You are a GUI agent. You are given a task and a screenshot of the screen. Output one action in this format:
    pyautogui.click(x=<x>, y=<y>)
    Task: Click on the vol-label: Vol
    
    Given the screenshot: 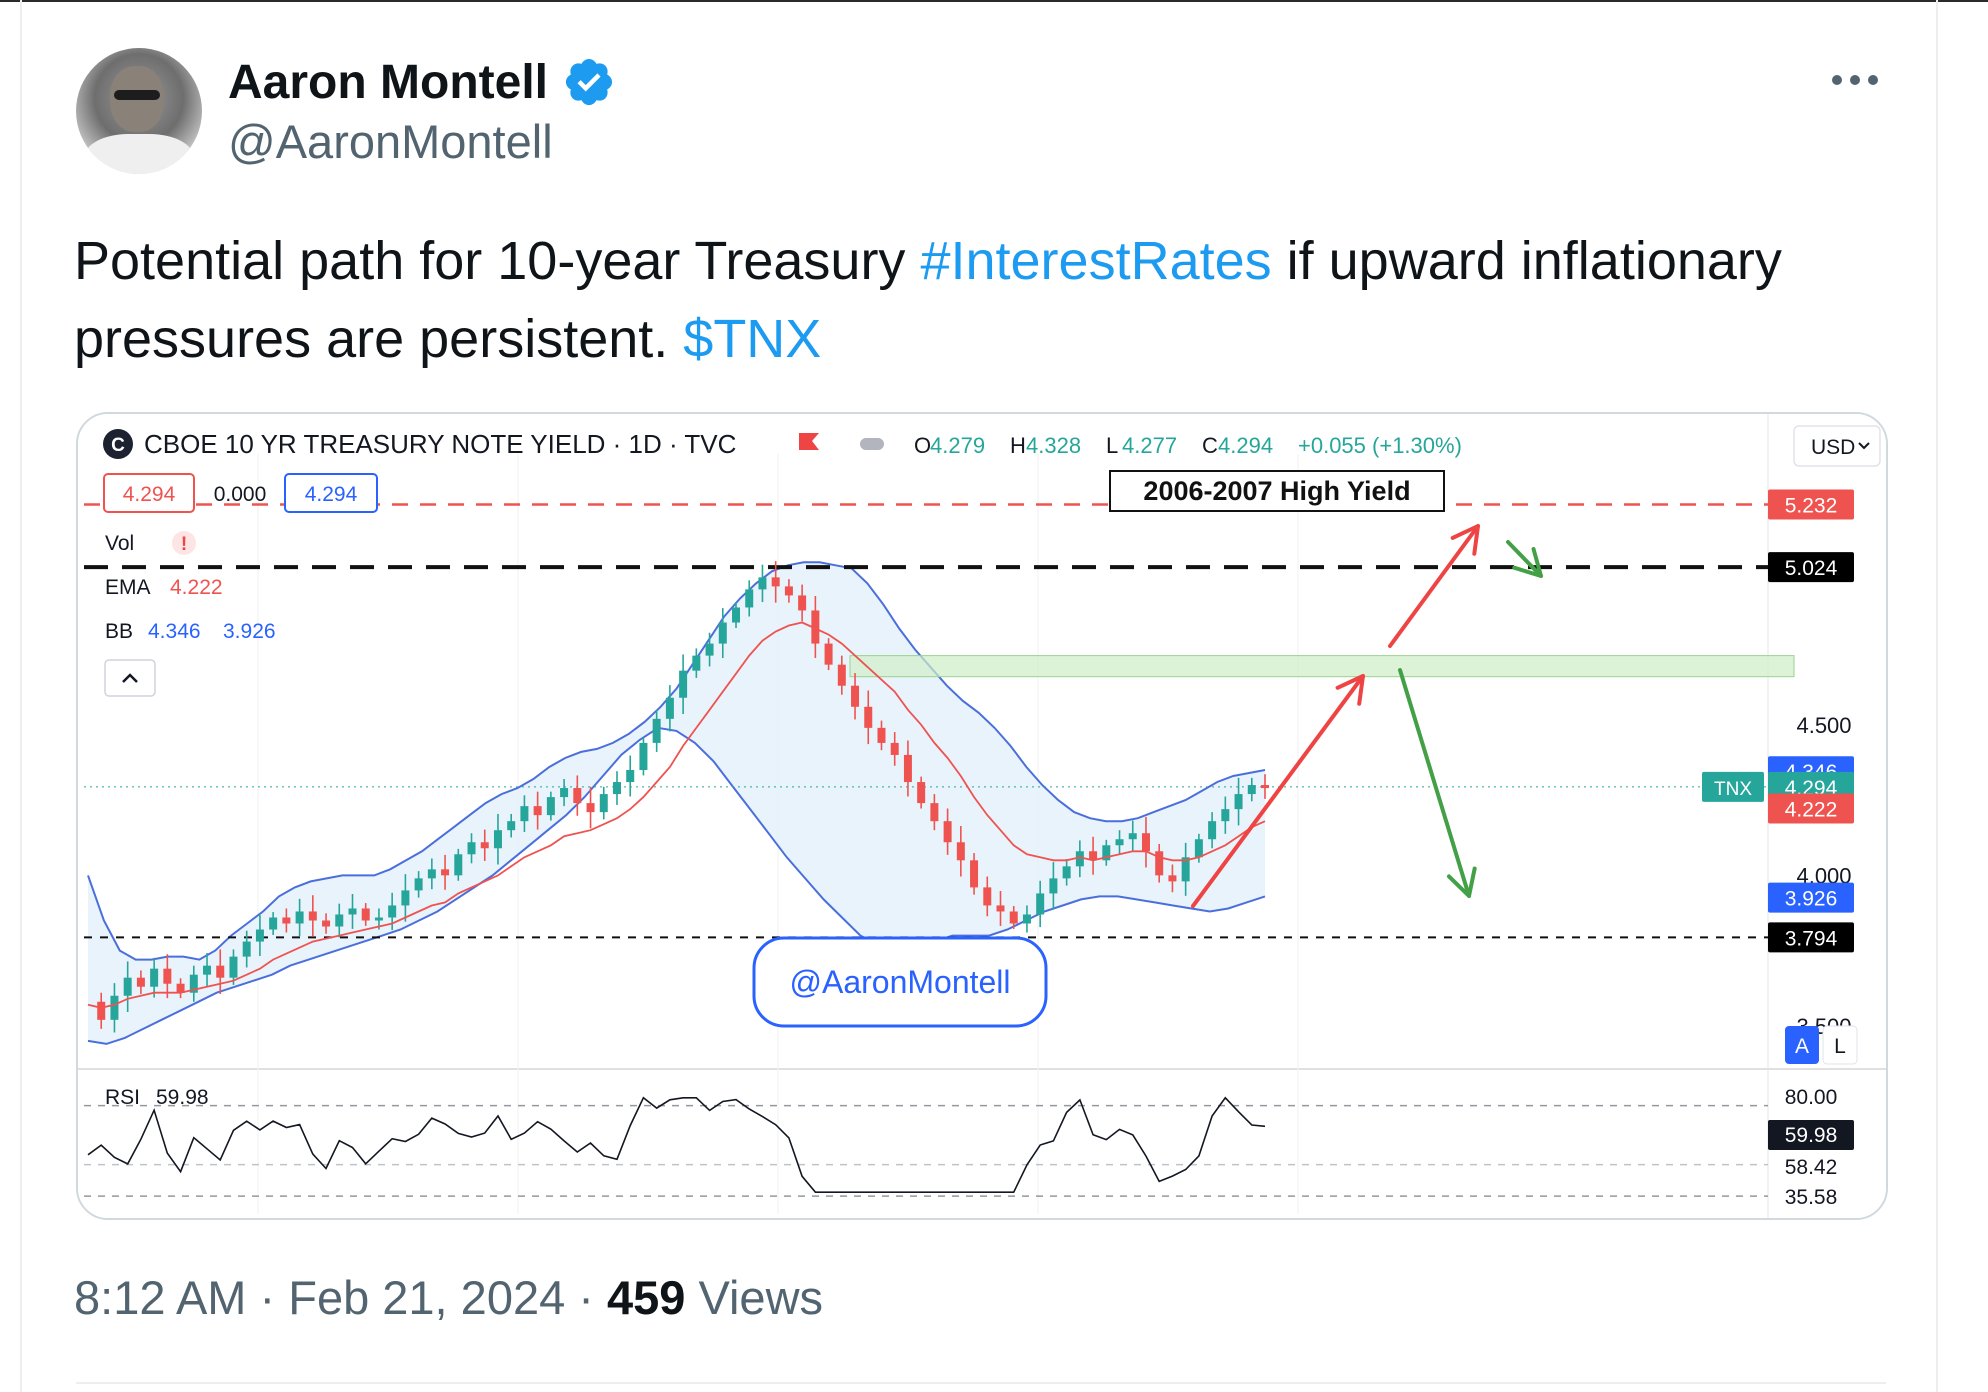 What is the action you would take?
    pyautogui.click(x=119, y=543)
    